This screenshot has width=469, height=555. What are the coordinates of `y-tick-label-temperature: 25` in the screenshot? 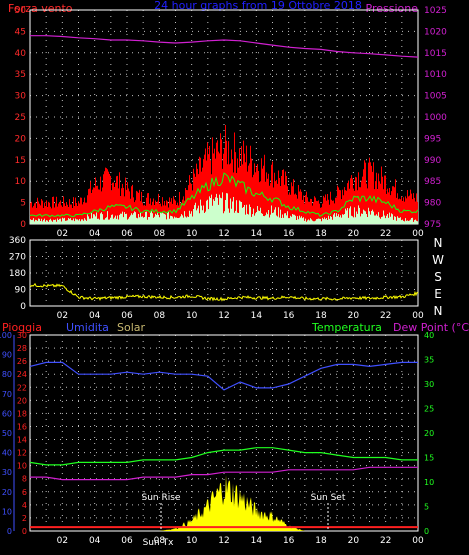 It's located at (429, 409).